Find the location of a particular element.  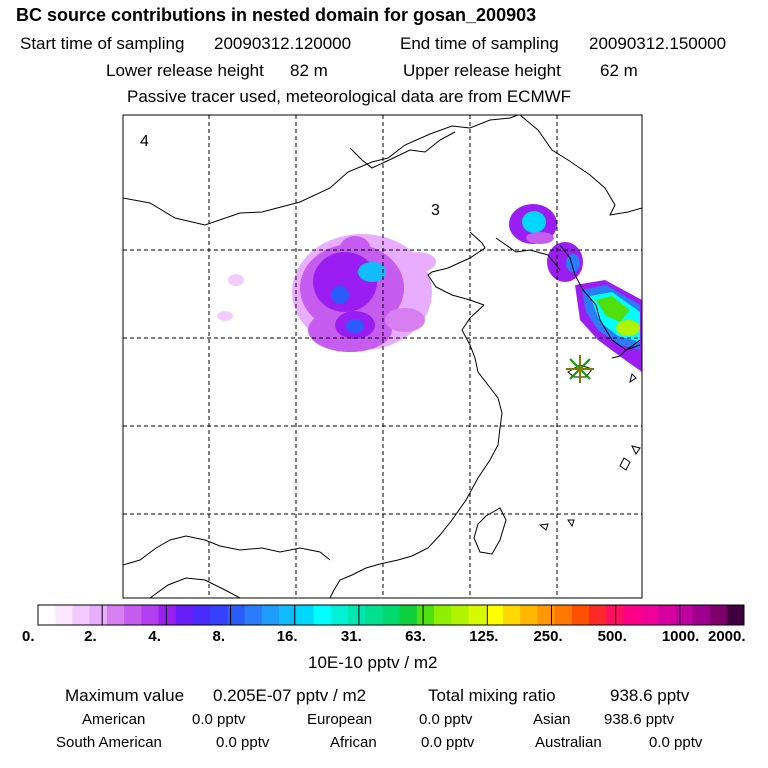

colorbar-tick-label: 125. is located at coordinates (484, 636).